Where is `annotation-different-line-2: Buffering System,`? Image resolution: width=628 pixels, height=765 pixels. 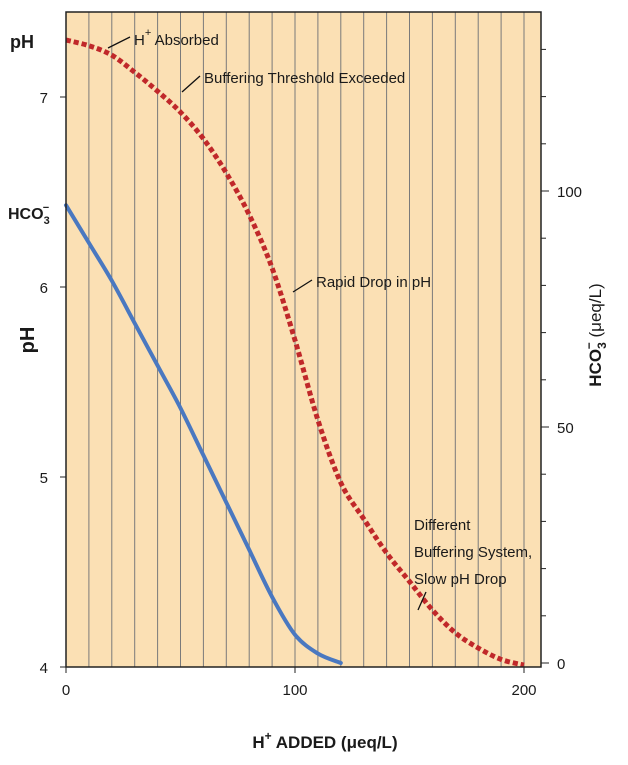 annotation-different-line-2: Buffering System, is located at coordinates (473, 552).